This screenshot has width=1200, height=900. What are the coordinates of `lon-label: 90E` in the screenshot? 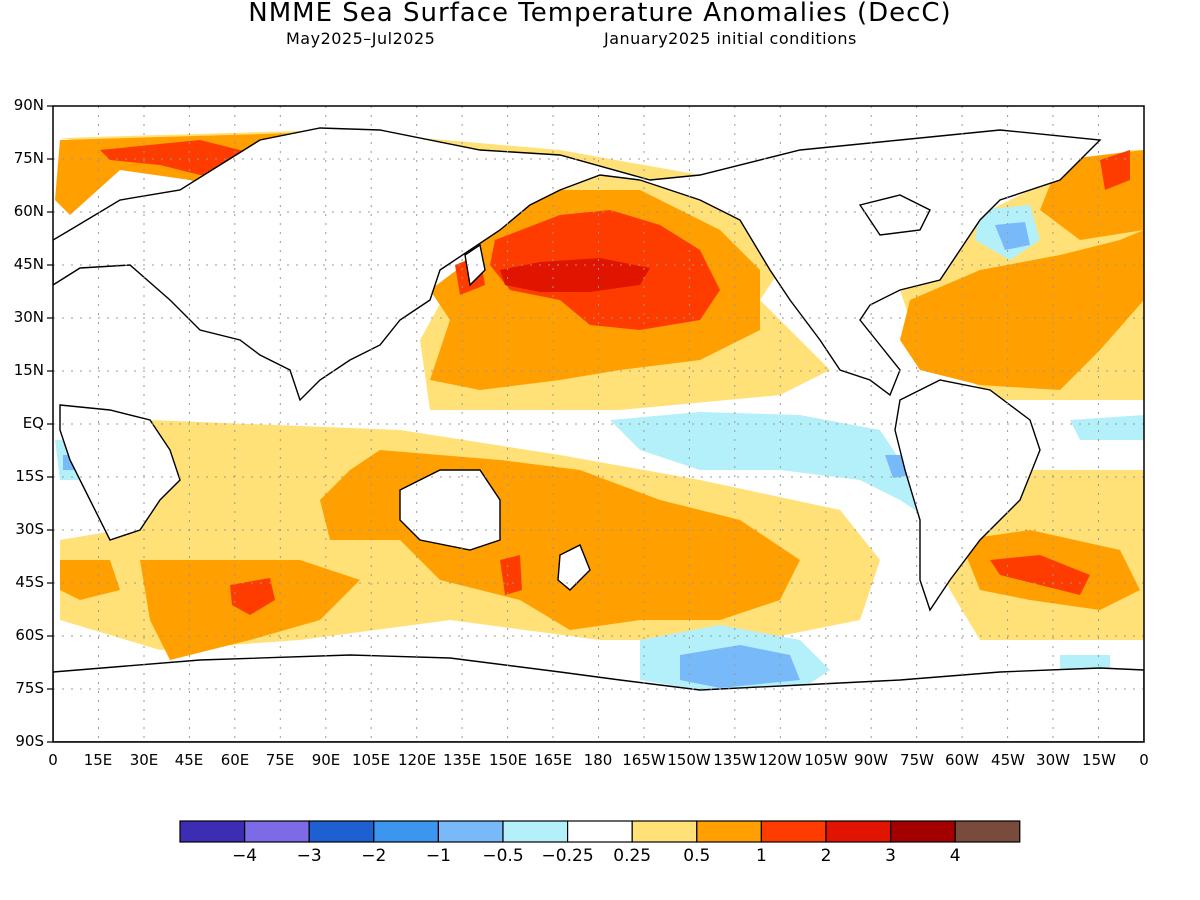 It's located at (326, 760).